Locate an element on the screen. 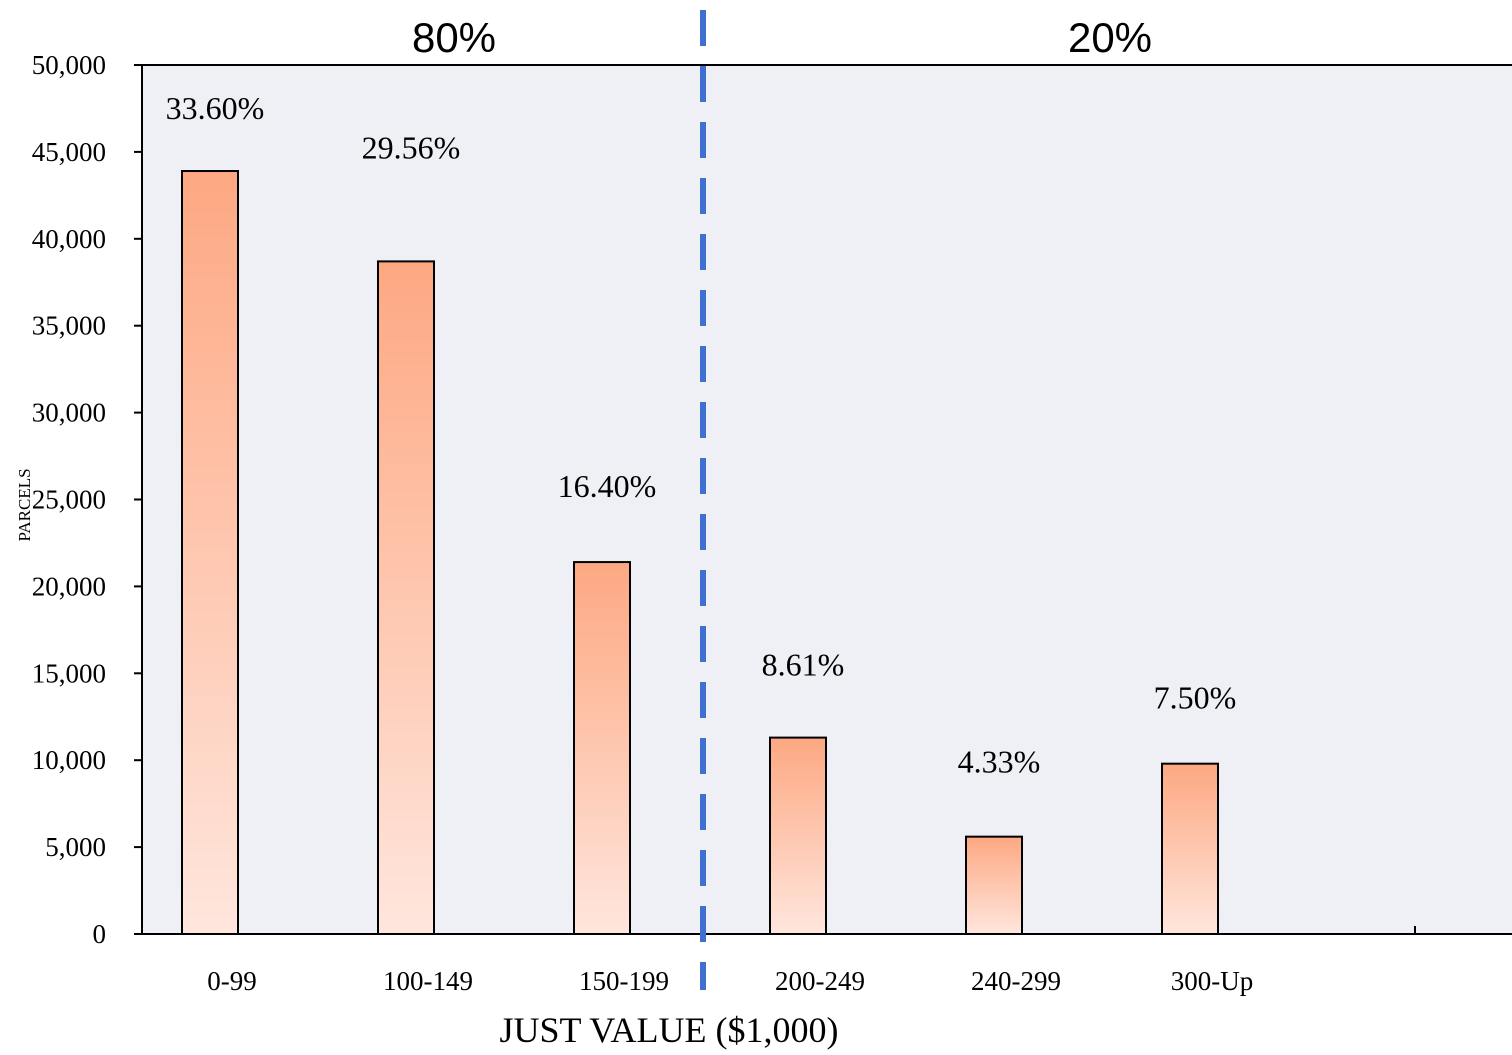 The image size is (1512, 1055). x-tick-label: 150-199 is located at coordinates (624, 981).